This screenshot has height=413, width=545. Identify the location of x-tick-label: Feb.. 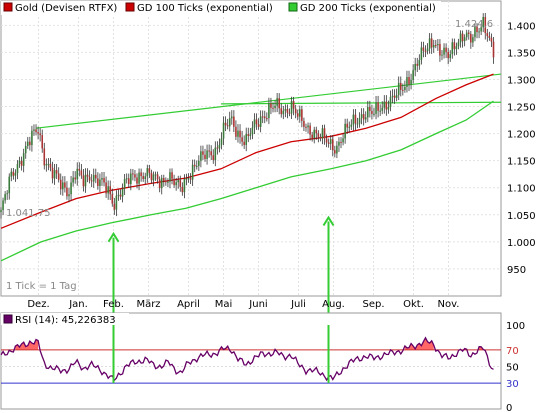
(113, 304).